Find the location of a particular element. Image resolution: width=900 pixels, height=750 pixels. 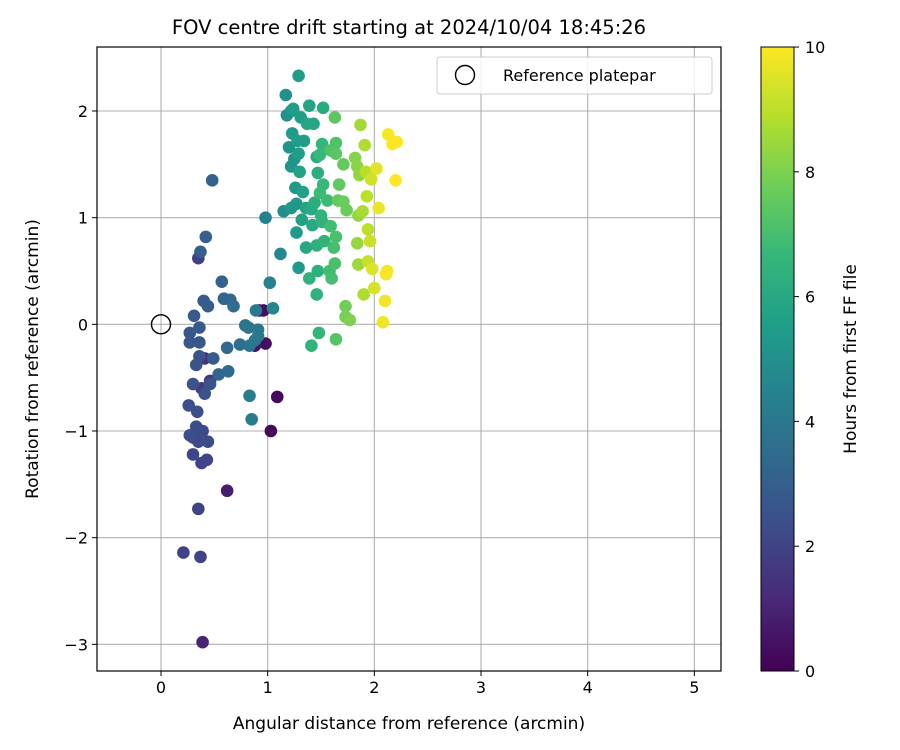

x-axis-label: Angular distance from reference (arcmin) is located at coordinates (409, 724).